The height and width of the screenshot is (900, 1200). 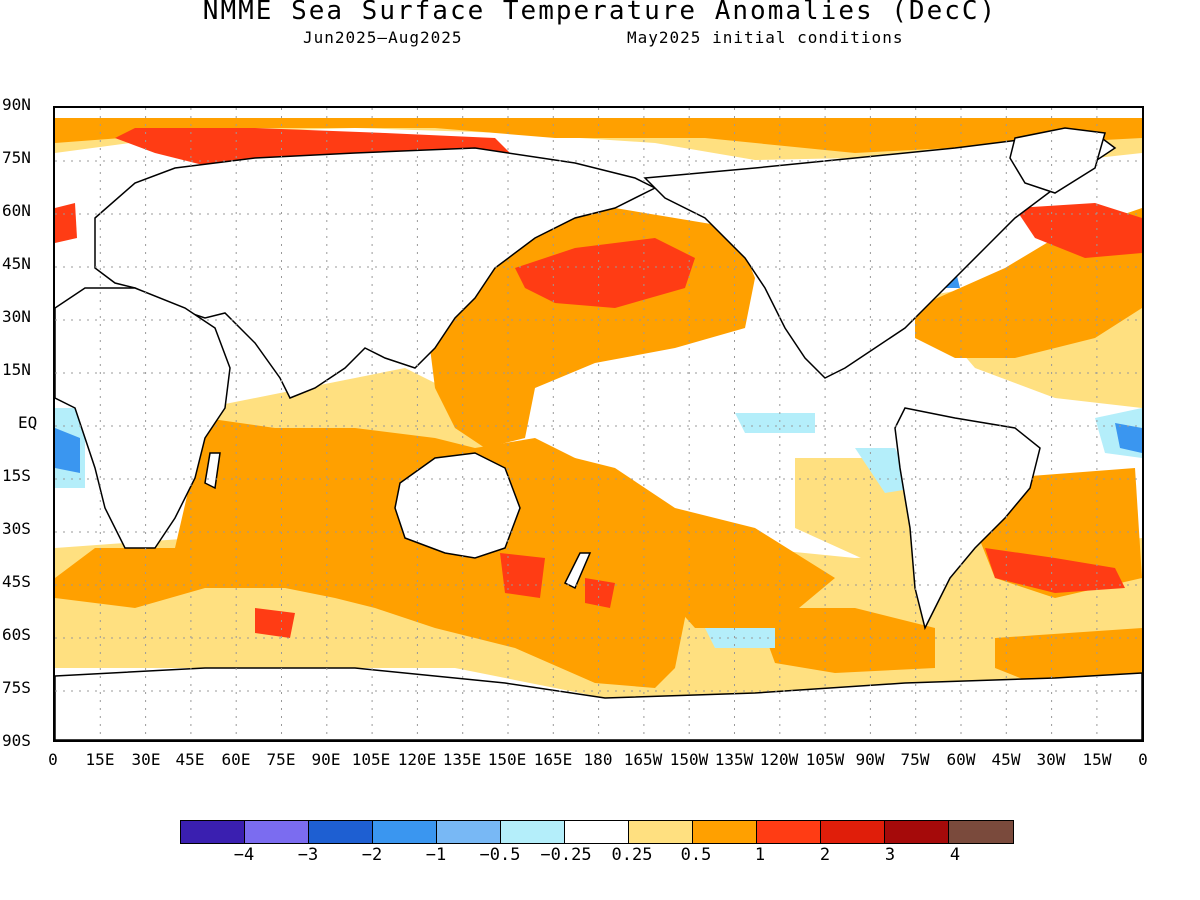 What do you see at coordinates (643, 759) in the screenshot?
I see `lon-label: 165W` at bounding box center [643, 759].